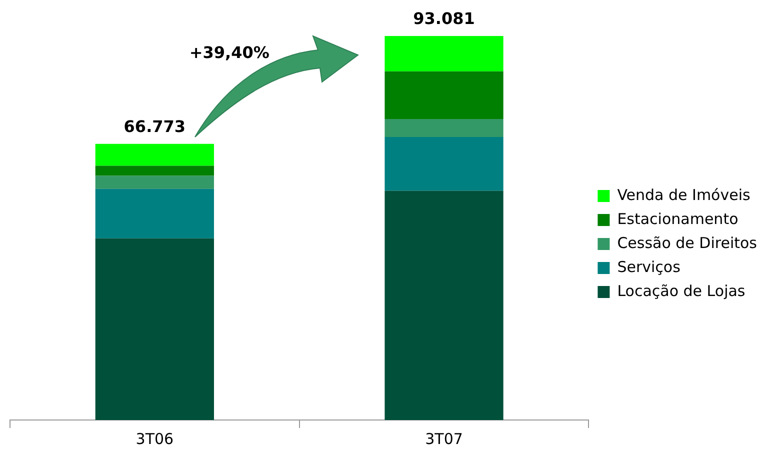  Describe the element at coordinates (684, 195) in the screenshot. I see `legend-label: Venda de Imóveis` at that location.